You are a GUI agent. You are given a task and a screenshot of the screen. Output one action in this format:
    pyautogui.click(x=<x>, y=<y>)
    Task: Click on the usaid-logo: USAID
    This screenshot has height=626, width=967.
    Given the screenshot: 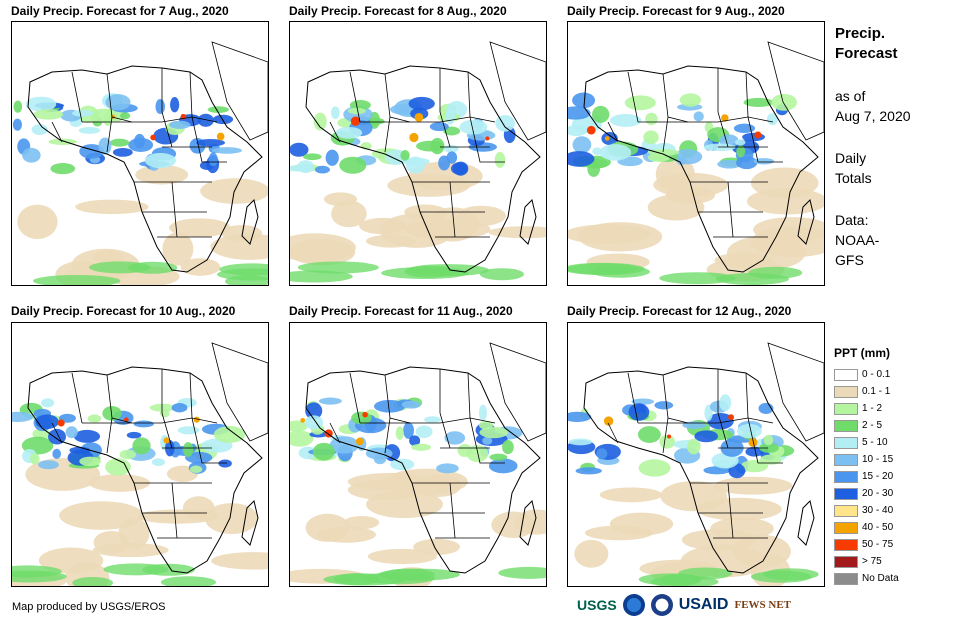 What is the action you would take?
    pyautogui.click(x=703, y=604)
    